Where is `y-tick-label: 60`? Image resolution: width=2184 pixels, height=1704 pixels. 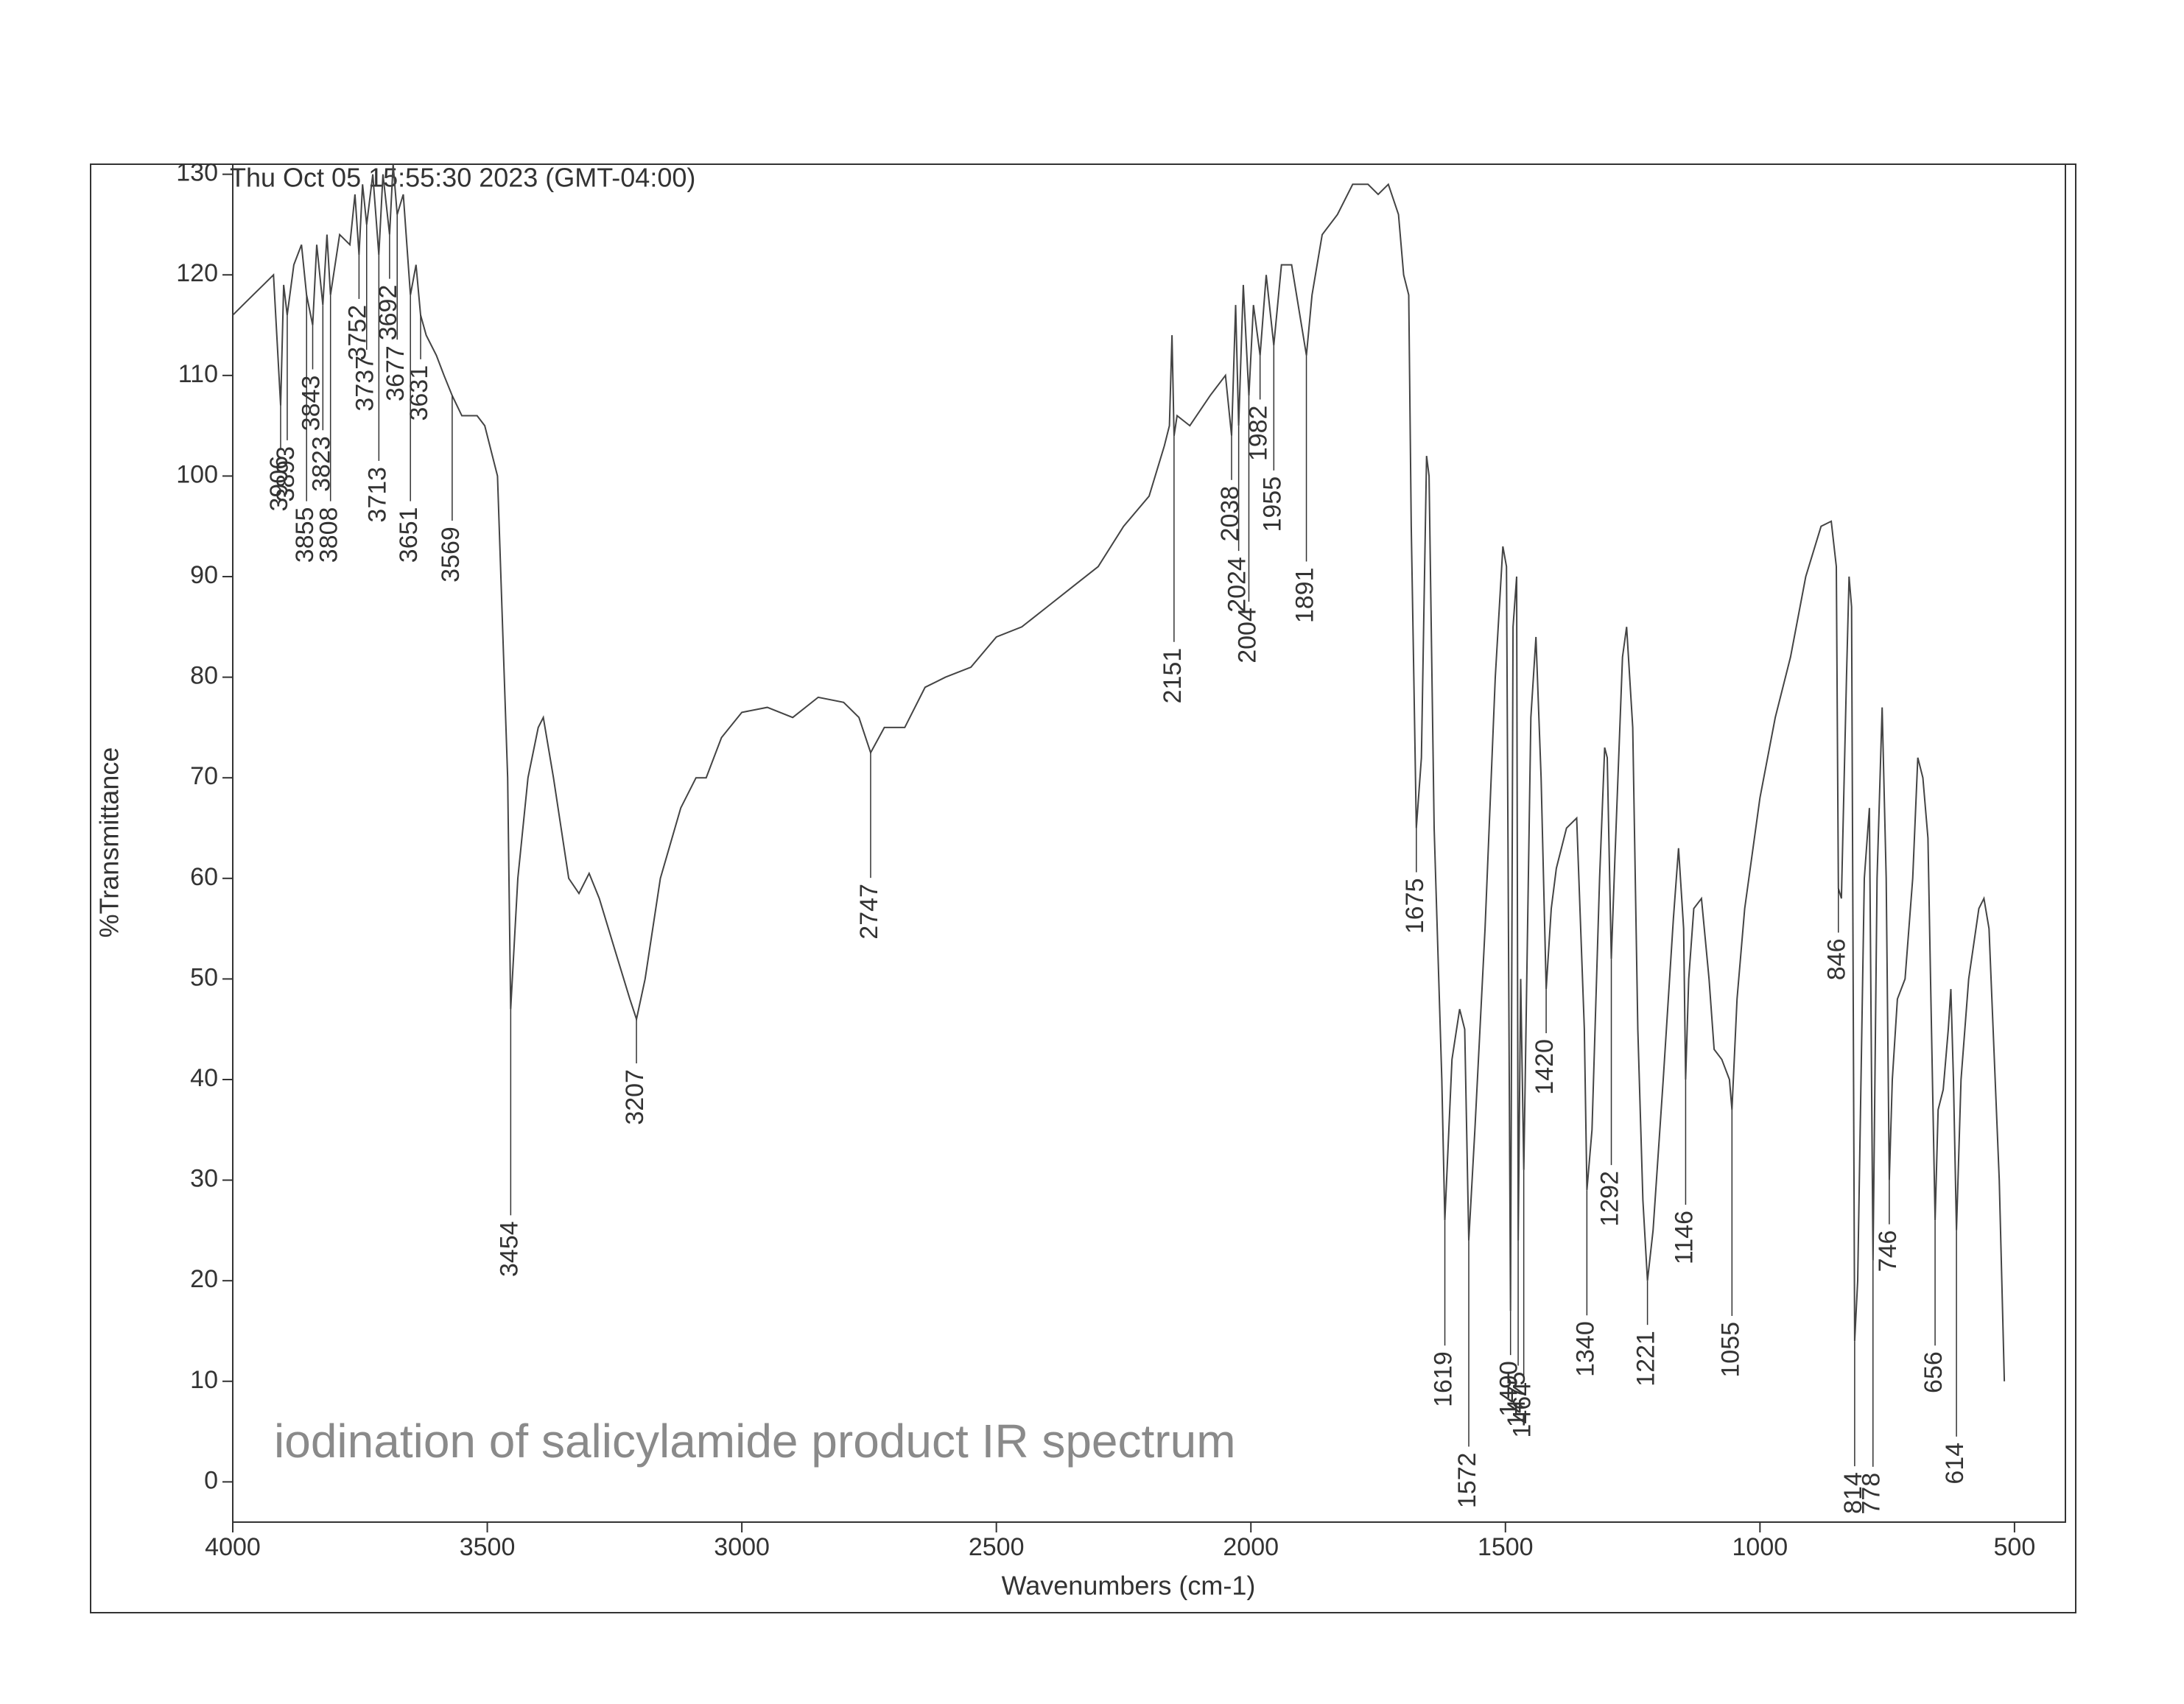
y-tick-label: 60 is located at coordinates (204, 877).